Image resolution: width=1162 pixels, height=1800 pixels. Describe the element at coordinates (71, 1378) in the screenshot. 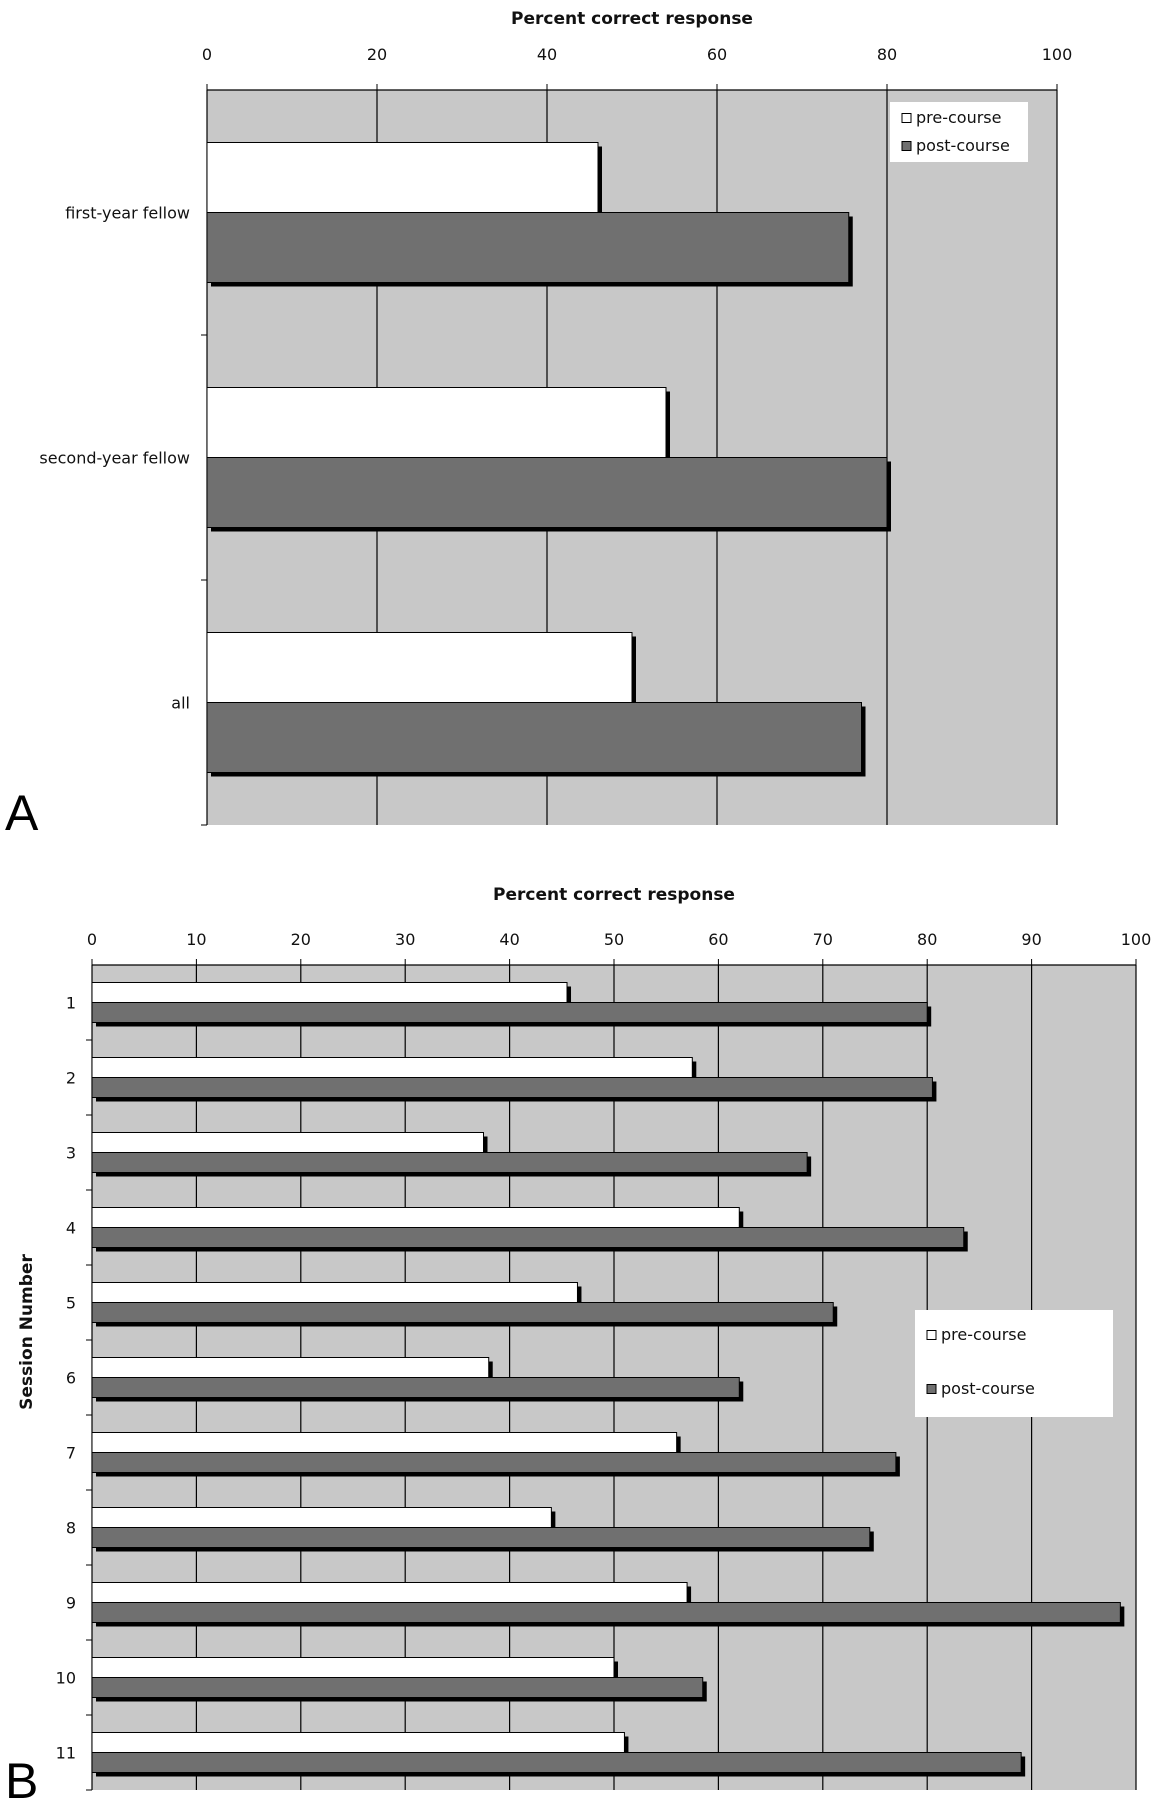

I see `category-label: 6` at that location.